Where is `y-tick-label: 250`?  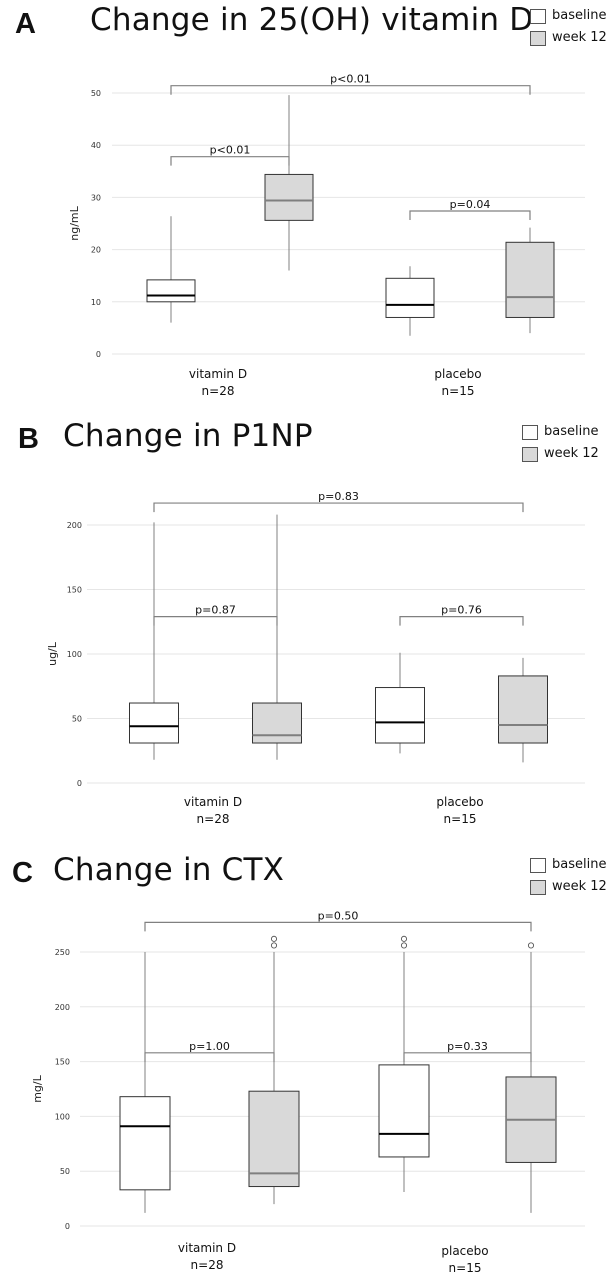
y-tick-label: 250 is located at coordinates (62, 952).